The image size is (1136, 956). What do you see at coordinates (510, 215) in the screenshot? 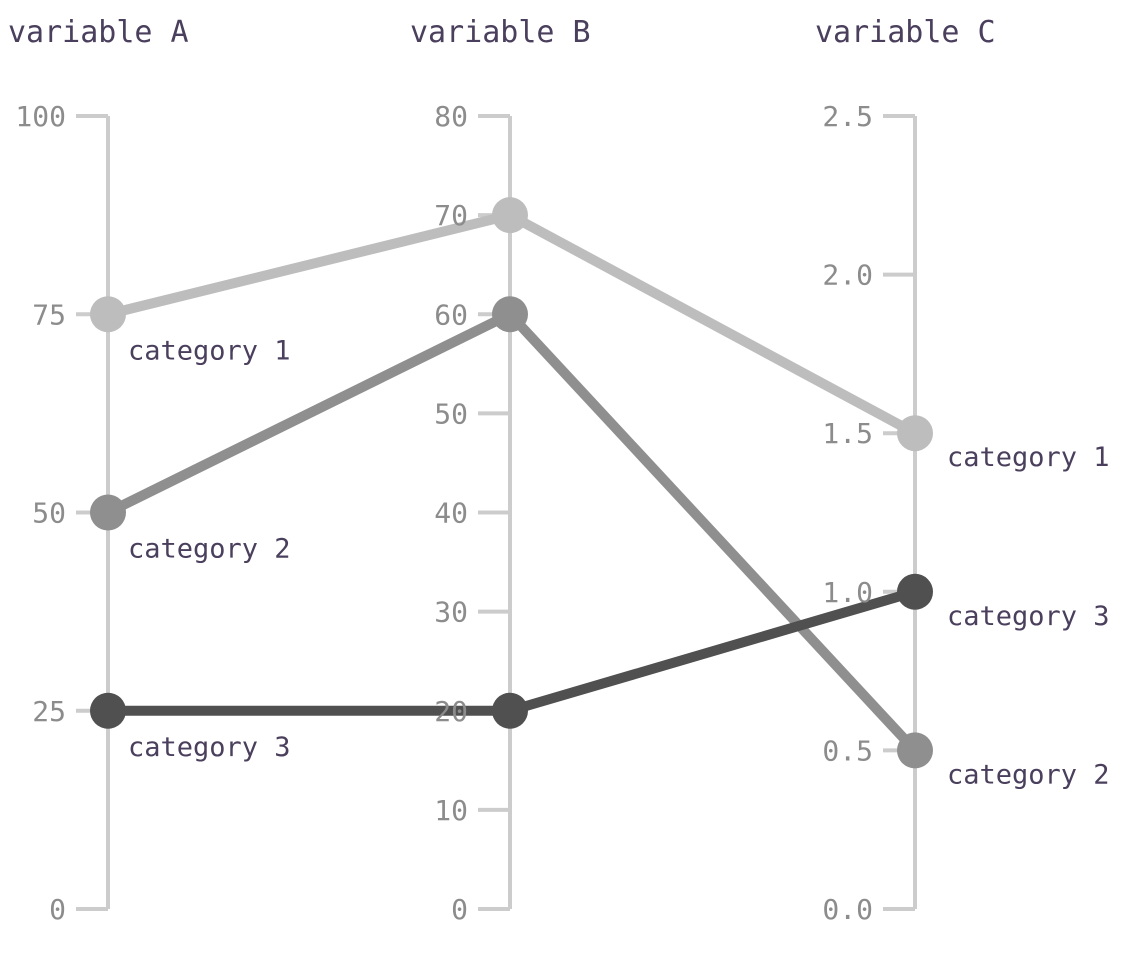
I see `series-1-point-axis-b` at bounding box center [510, 215].